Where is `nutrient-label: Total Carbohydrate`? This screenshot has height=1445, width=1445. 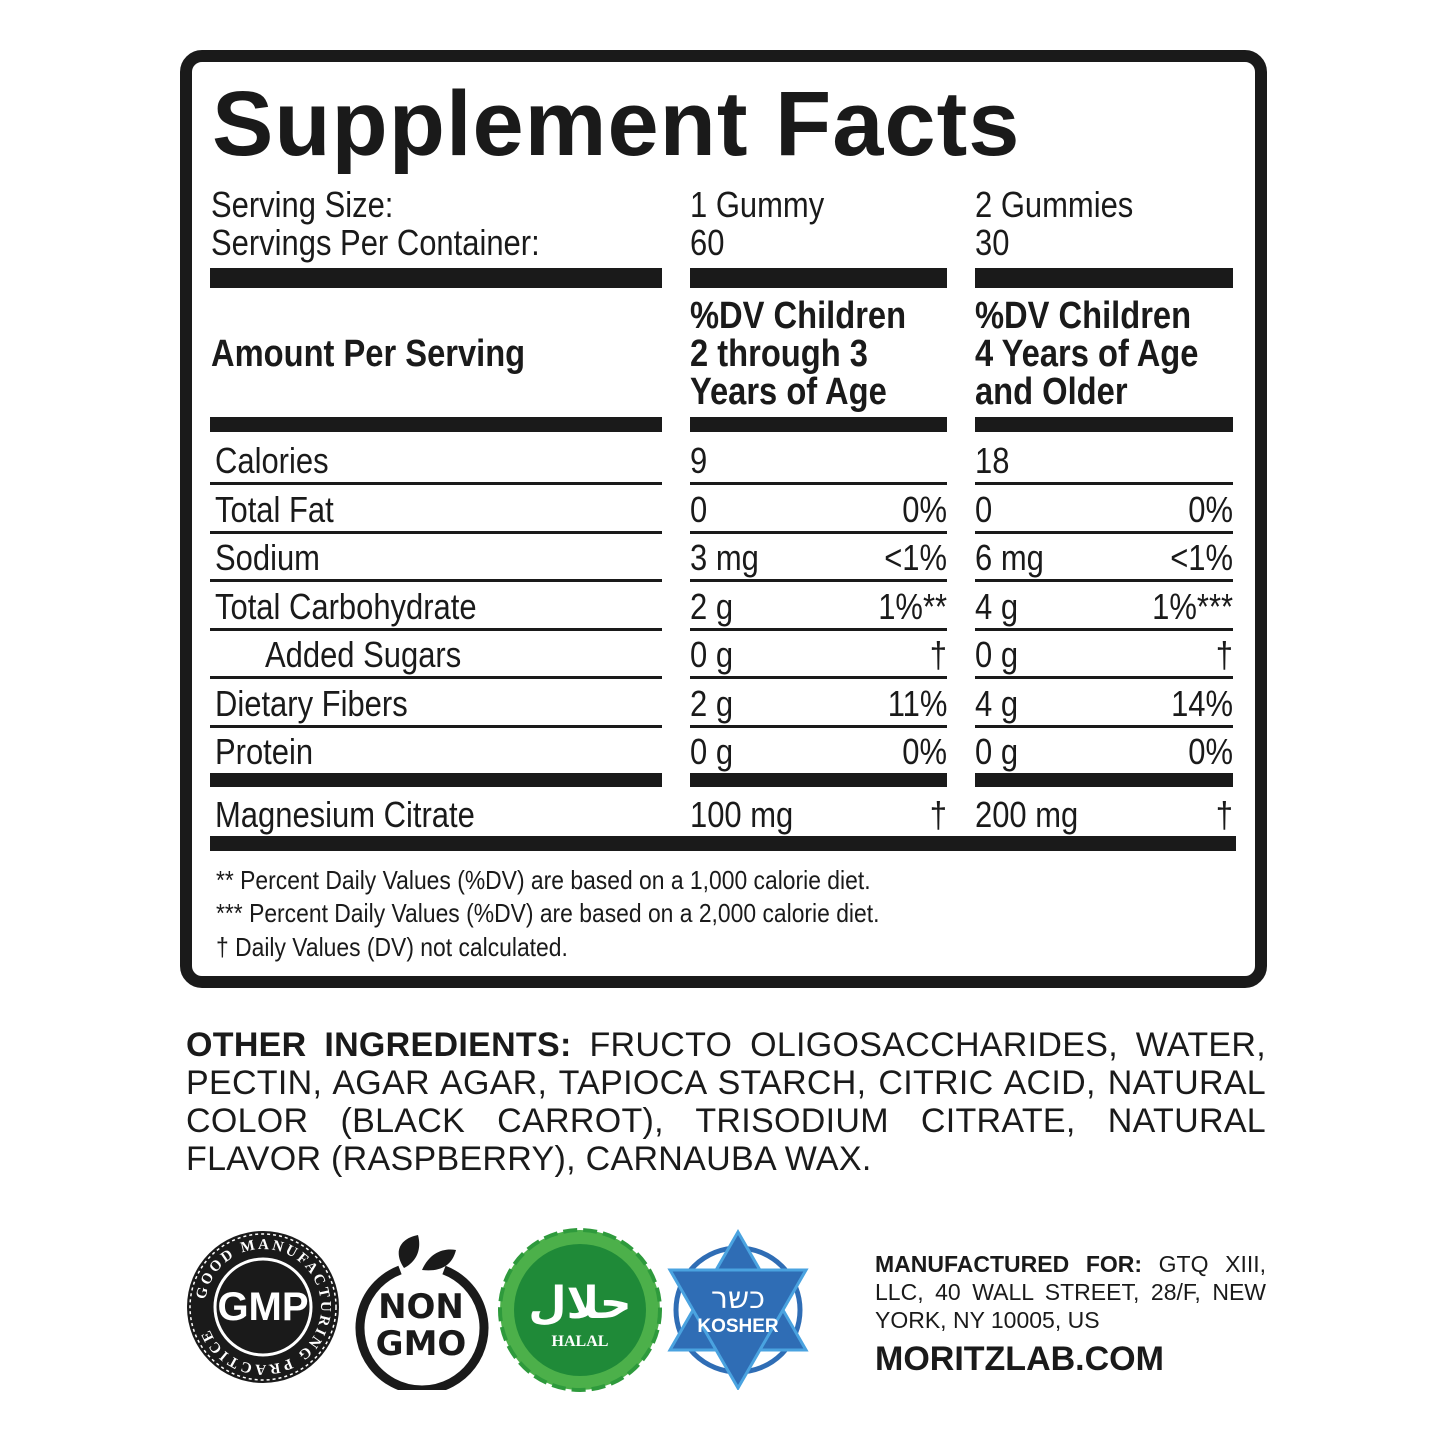
nutrient-label: Total Carbohydrate is located at coordinates (346, 606).